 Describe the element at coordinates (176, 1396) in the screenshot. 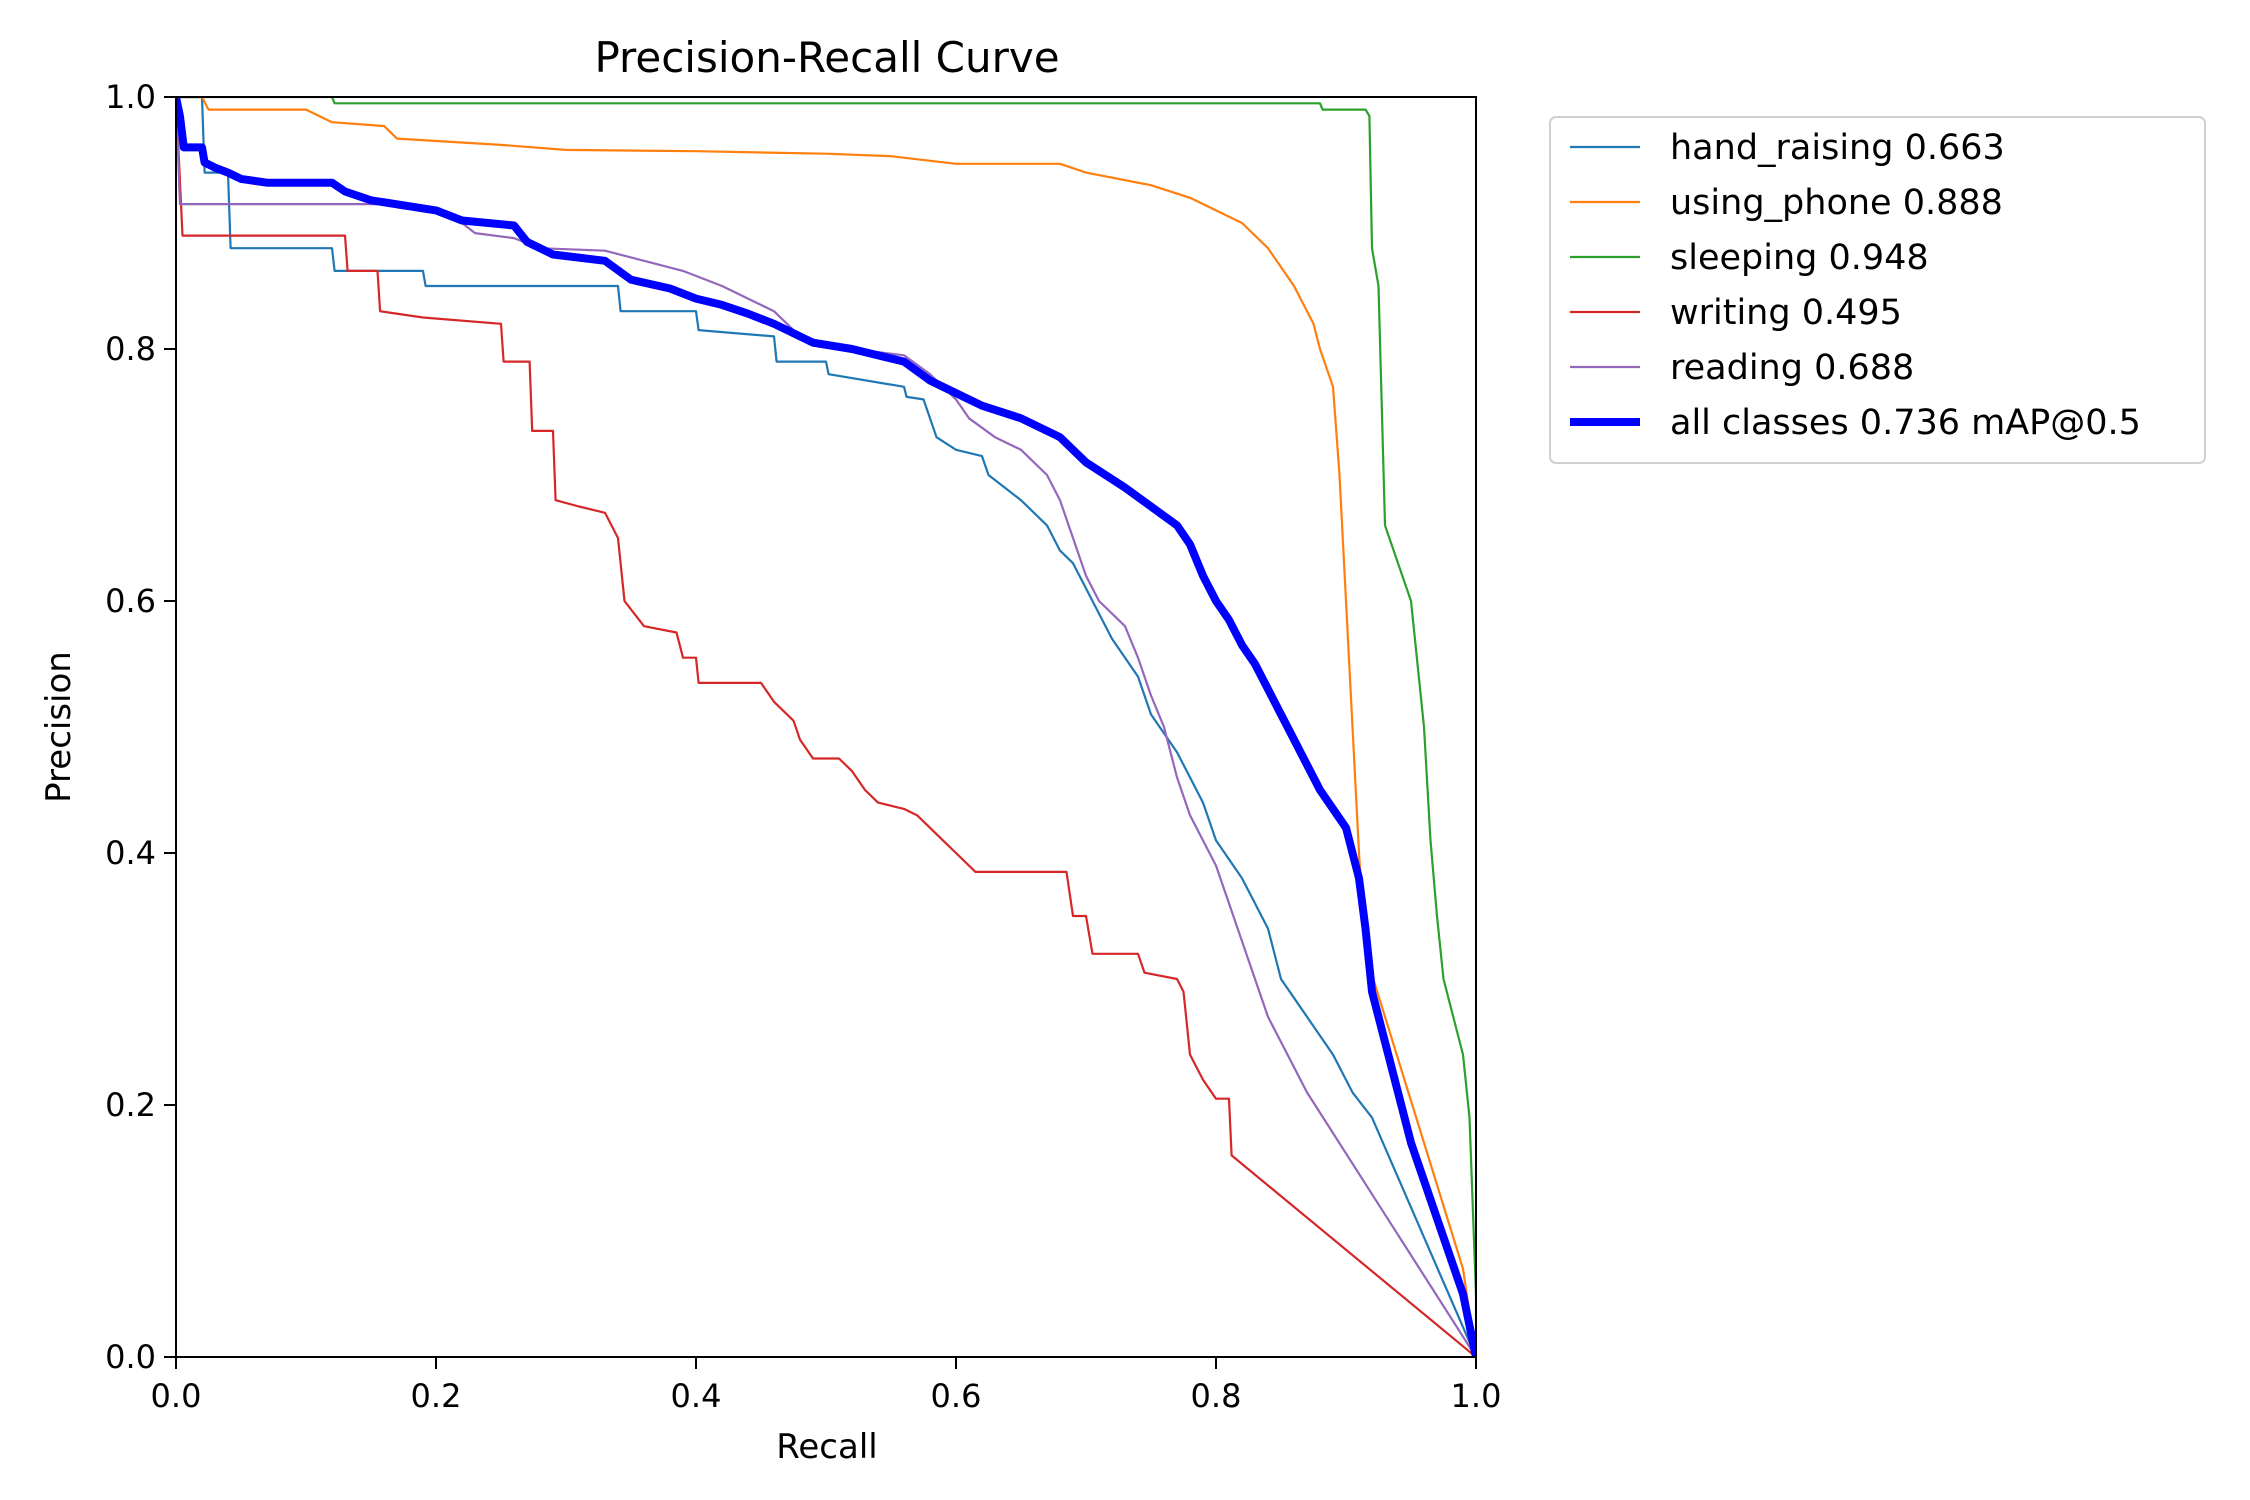

I see `x-tick-label: 0.0` at that location.